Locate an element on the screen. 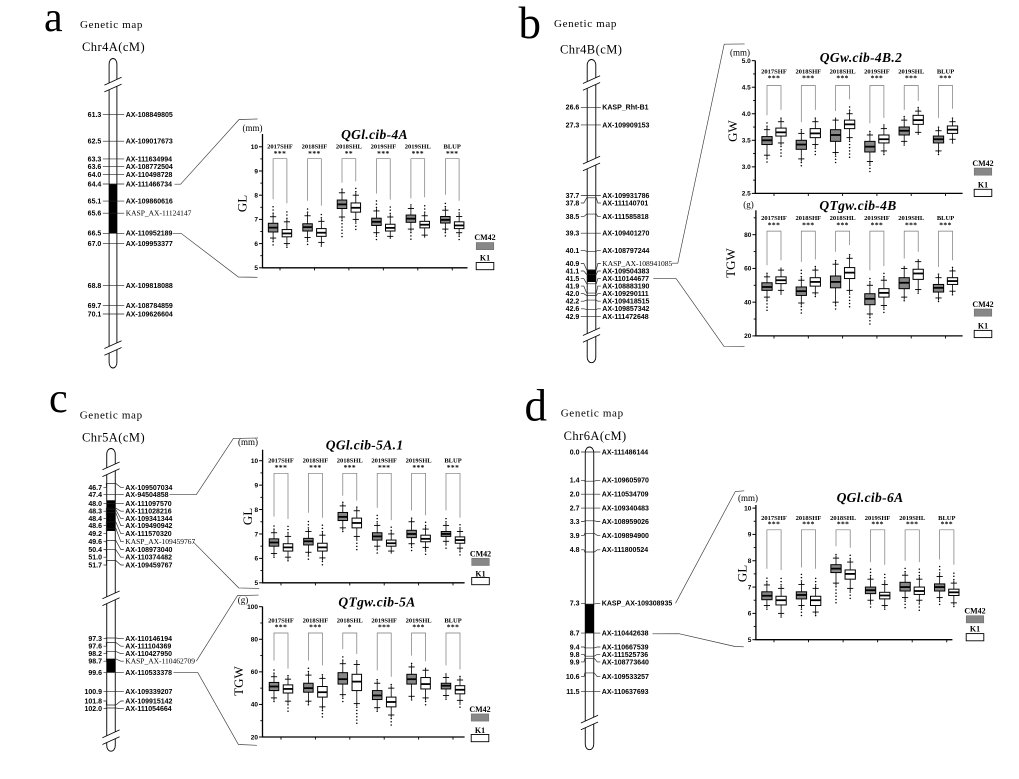 The height and width of the screenshot is (779, 1019). svg-text: KASP_AX-11124147 is located at coordinates (159, 213).